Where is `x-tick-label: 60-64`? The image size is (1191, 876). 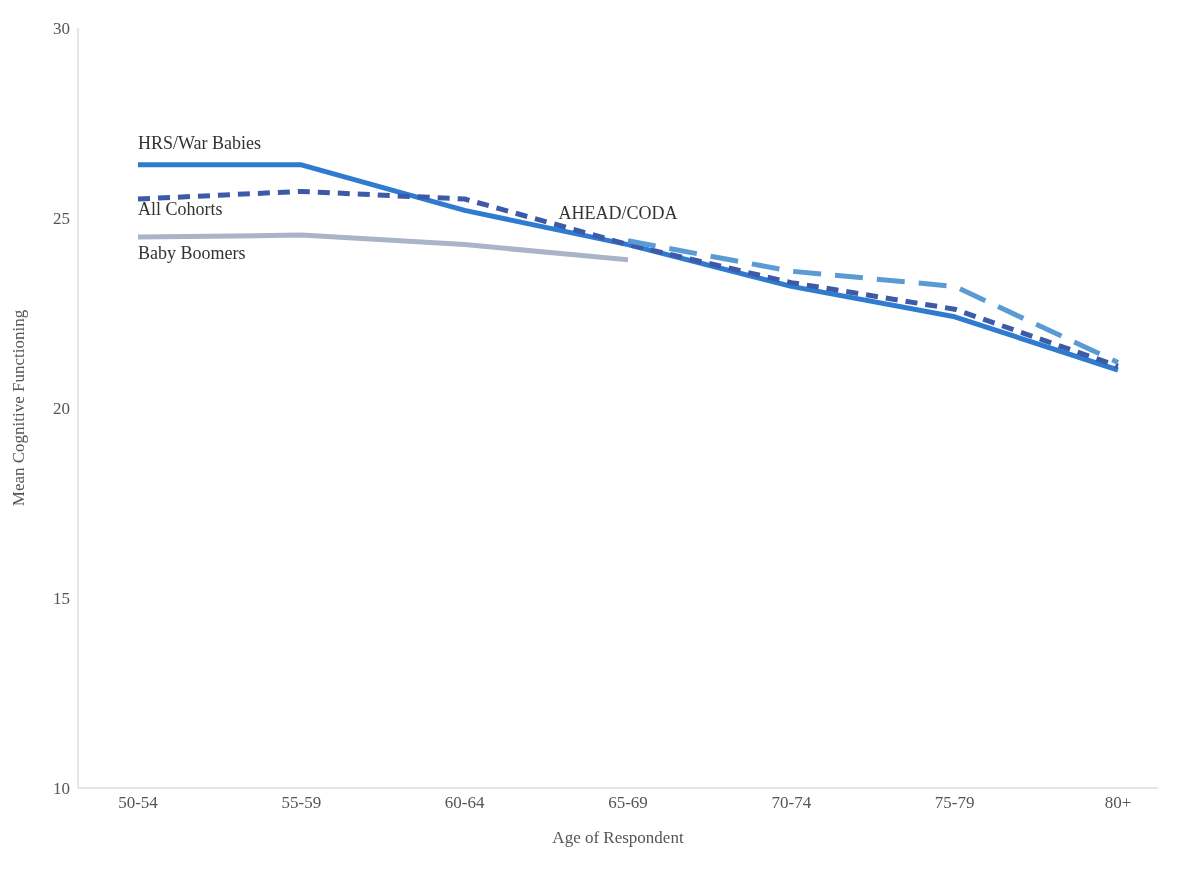 x-tick-label: 60-64 is located at coordinates (464, 803).